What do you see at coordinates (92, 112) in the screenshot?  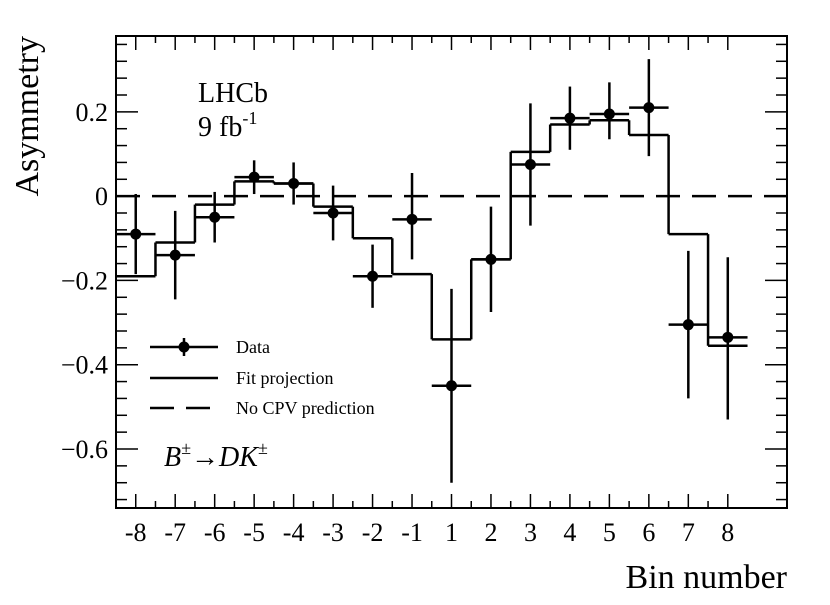 I see `y-tick-label: 0.2` at bounding box center [92, 112].